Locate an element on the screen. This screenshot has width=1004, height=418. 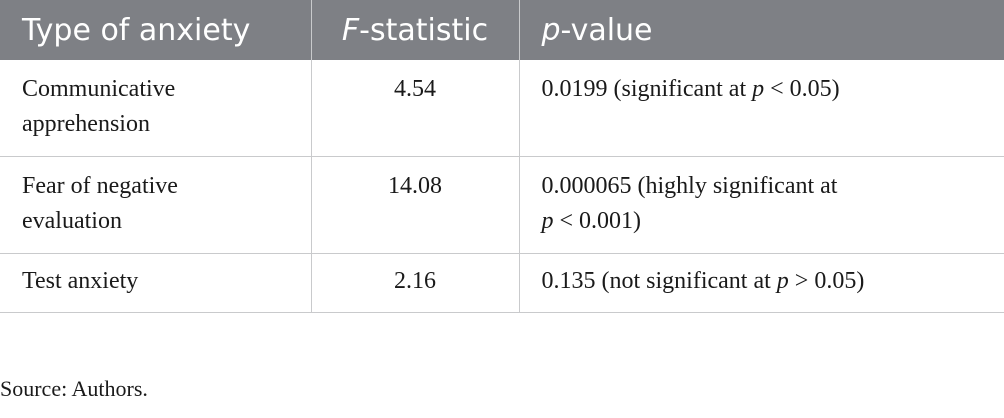
header-f-statistic: F-statistic is located at coordinates (415, 30).